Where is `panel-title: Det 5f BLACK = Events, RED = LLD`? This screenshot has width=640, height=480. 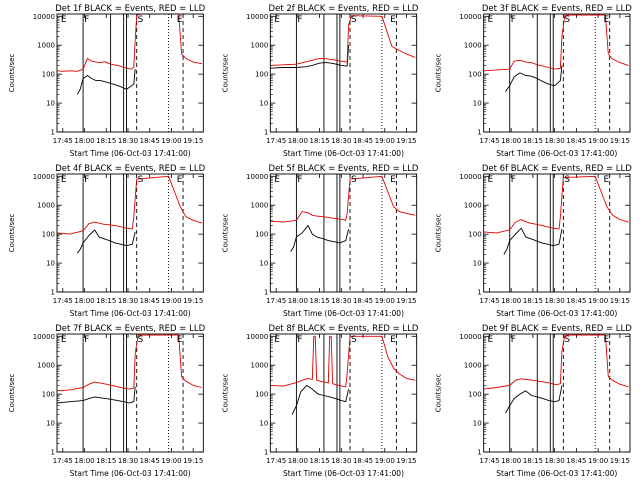 panel-title: Det 5f BLACK = Events, RED = LLD is located at coordinates (344, 169).